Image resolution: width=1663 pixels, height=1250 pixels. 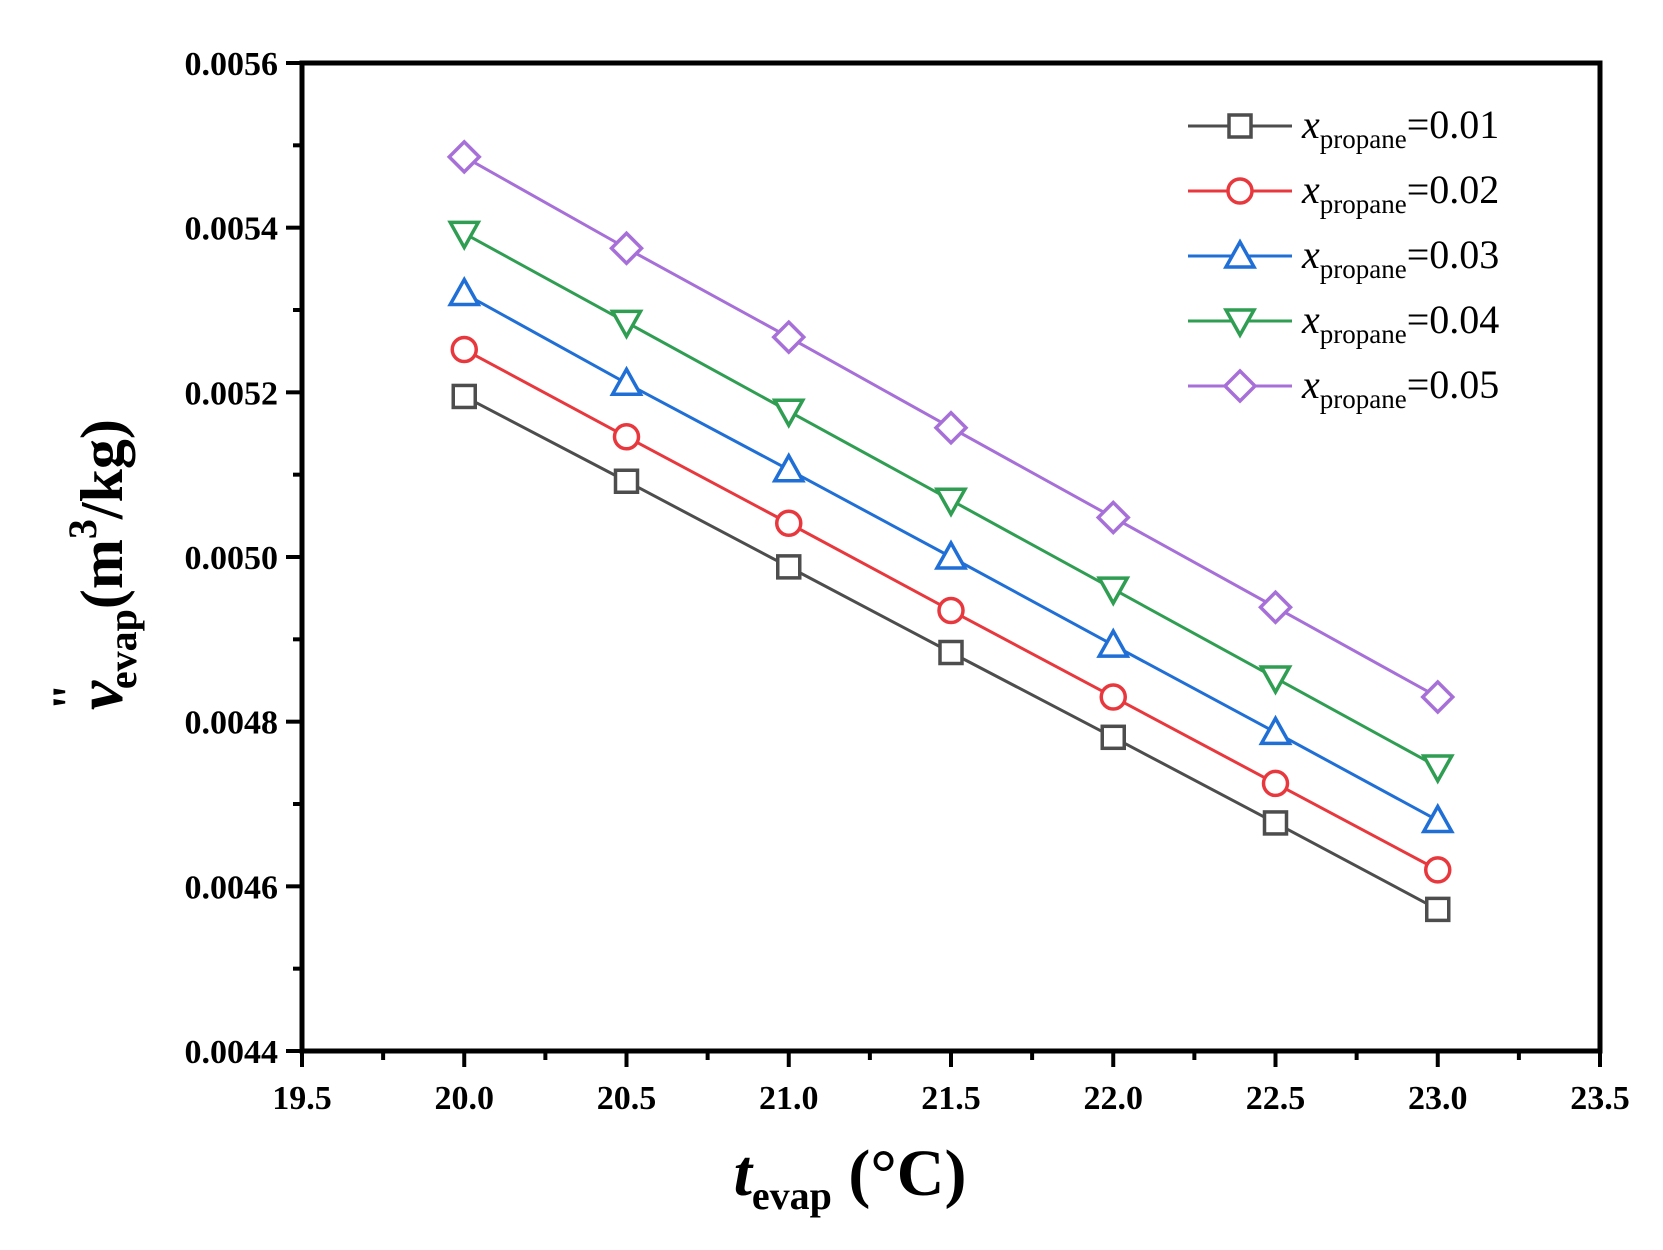 What do you see at coordinates (232, 558) in the screenshot?
I see `y-tick-label: 0.0050` at bounding box center [232, 558].